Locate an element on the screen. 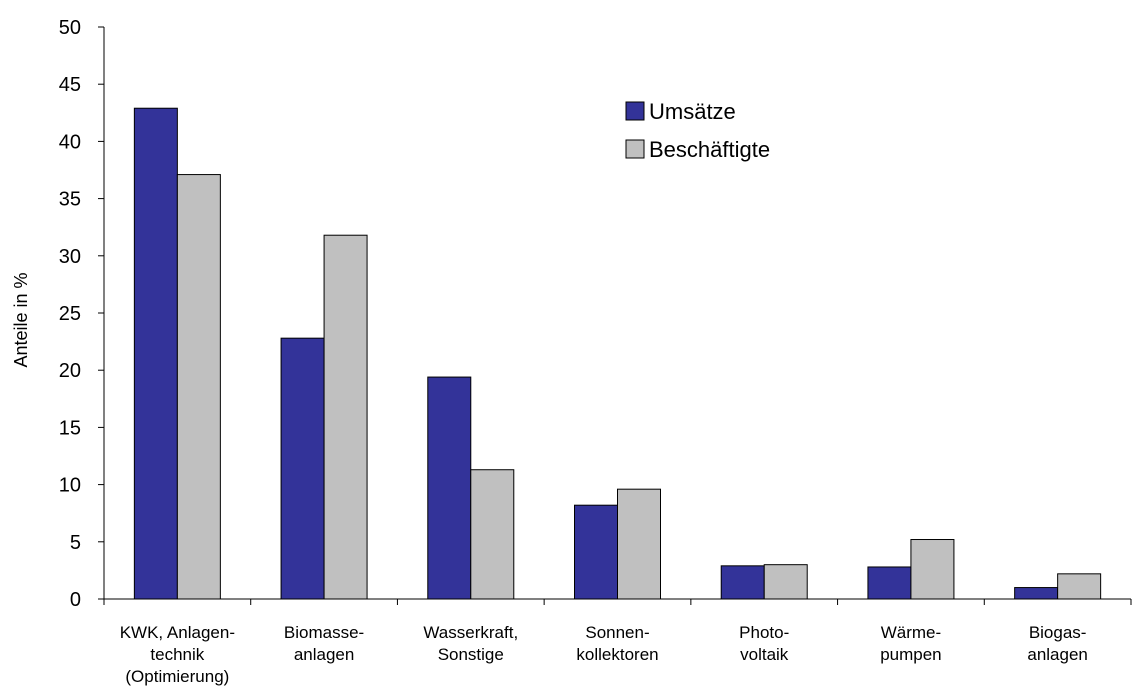  x-category-label: Biomasse-anlagen is located at coordinates (324, 643).